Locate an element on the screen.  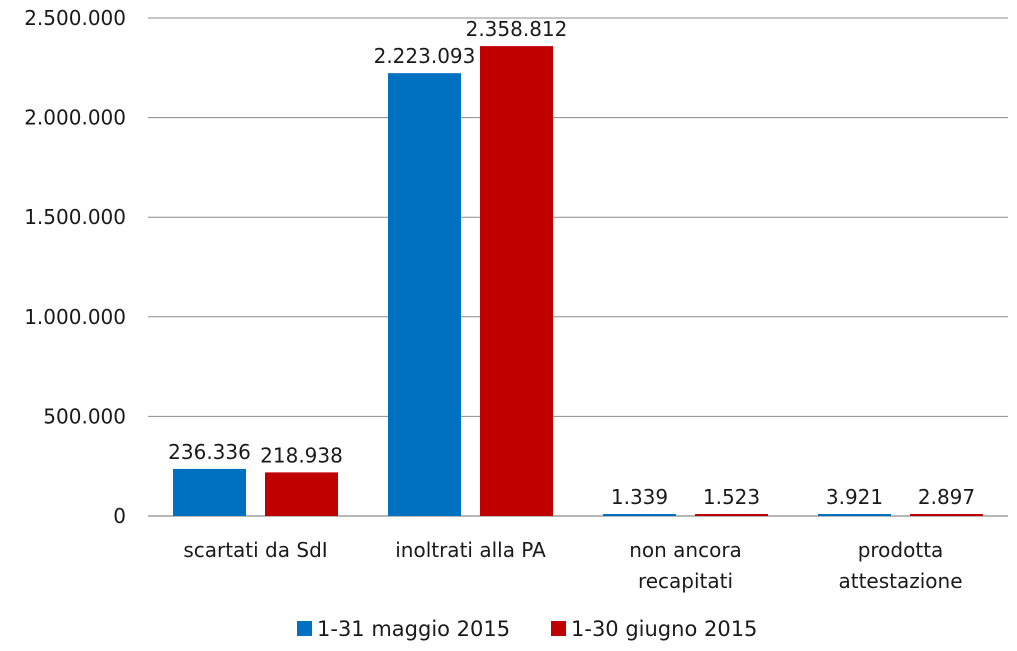
category-label: scartati da SdI is located at coordinates (255, 550).